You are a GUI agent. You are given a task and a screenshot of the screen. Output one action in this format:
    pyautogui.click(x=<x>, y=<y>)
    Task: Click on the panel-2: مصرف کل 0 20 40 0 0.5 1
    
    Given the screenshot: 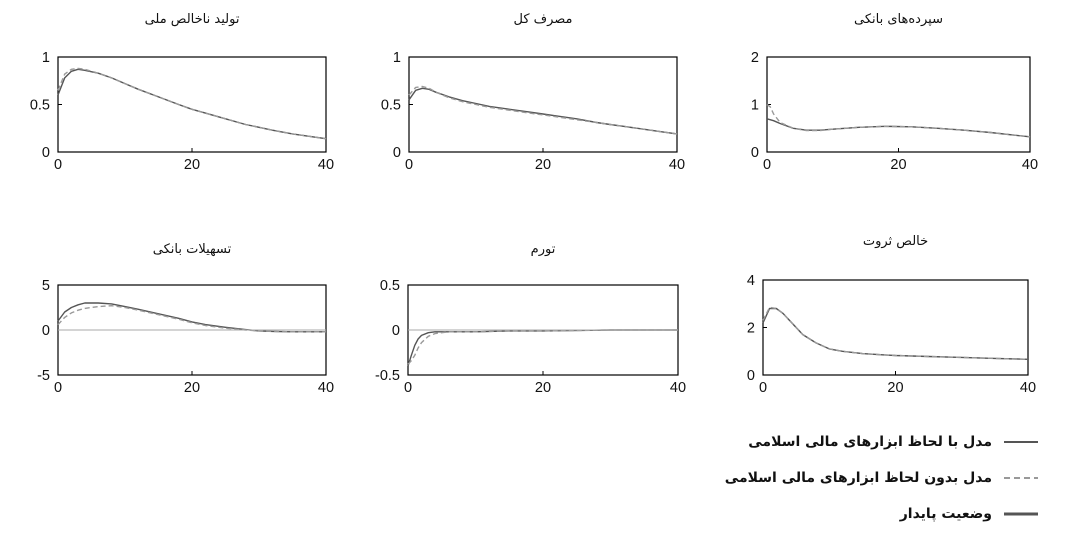 What is the action you would take?
    pyautogui.click(x=533, y=92)
    